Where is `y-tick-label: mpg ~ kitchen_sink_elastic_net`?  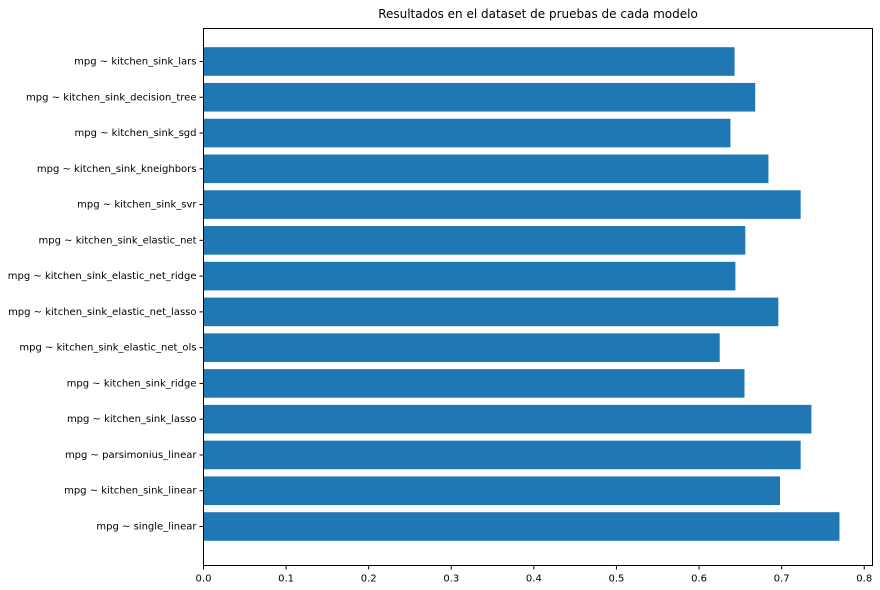 y-tick-label: mpg ~ kitchen_sink_elastic_net is located at coordinates (118, 240).